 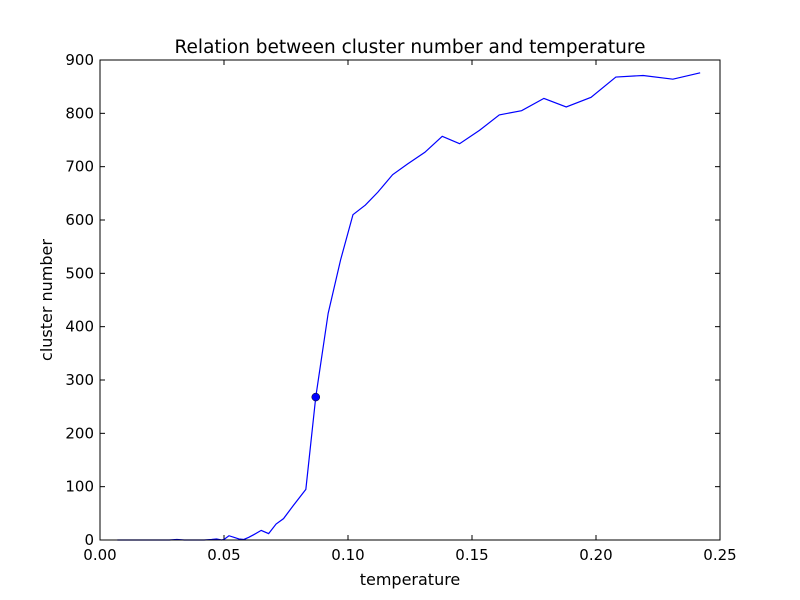 What do you see at coordinates (79, 220) in the screenshot?
I see `y-tick-label: 600` at bounding box center [79, 220].